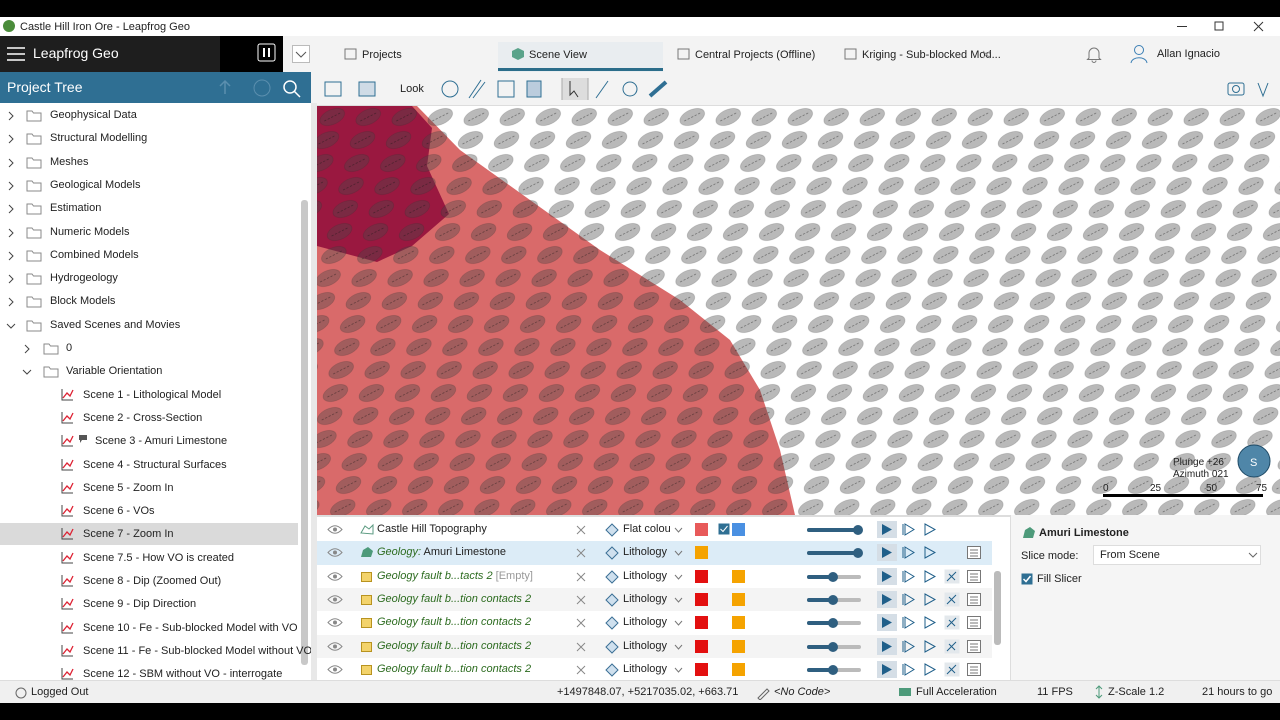 The width and height of the screenshot is (1280, 720). I want to click on layer-name: Castle Hill Topography, so click(432, 529).